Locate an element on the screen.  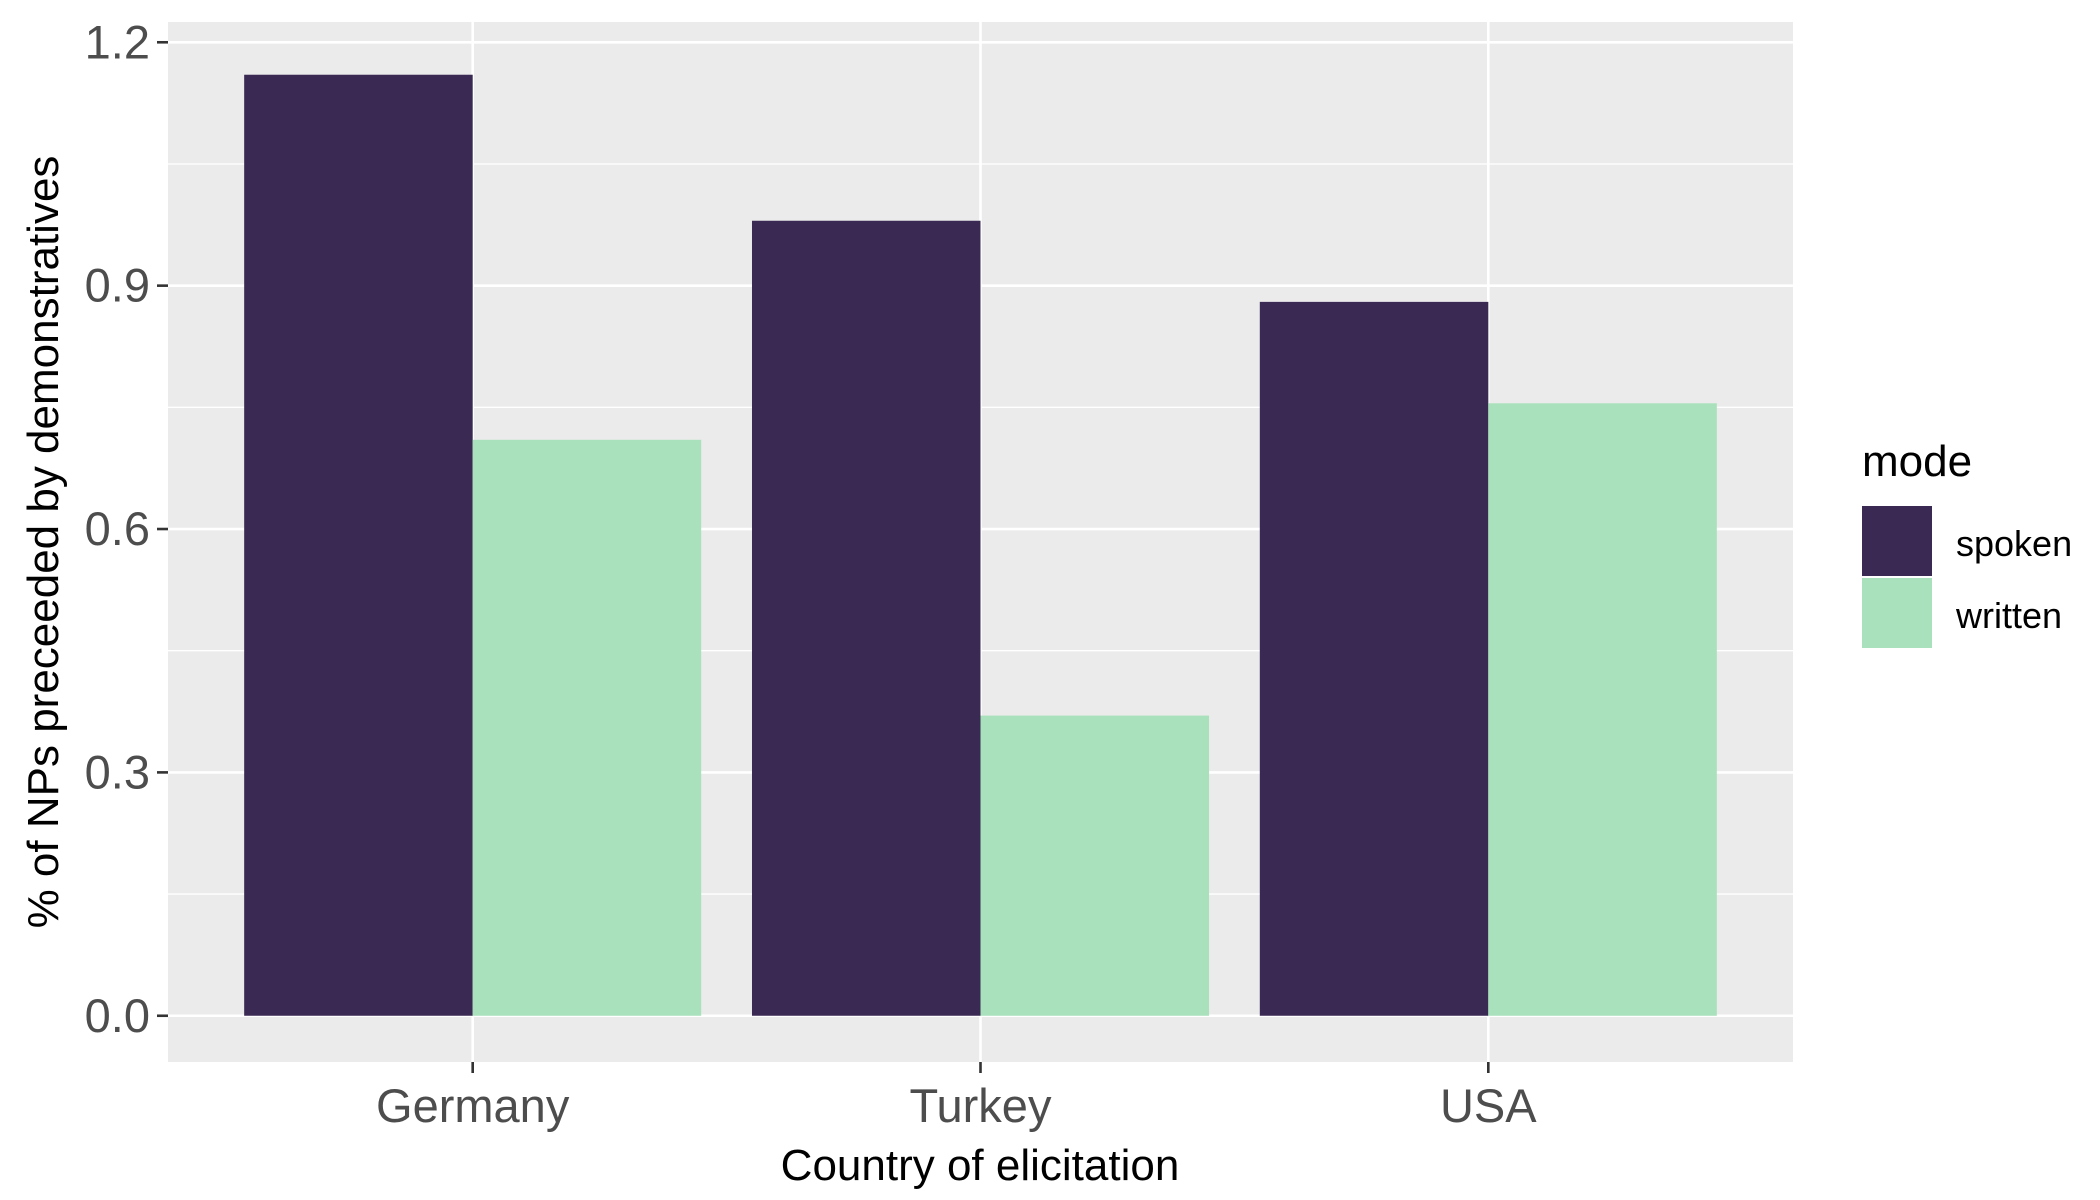
x-axis: Germany Turkey USA is located at coordinates (956, 1097).